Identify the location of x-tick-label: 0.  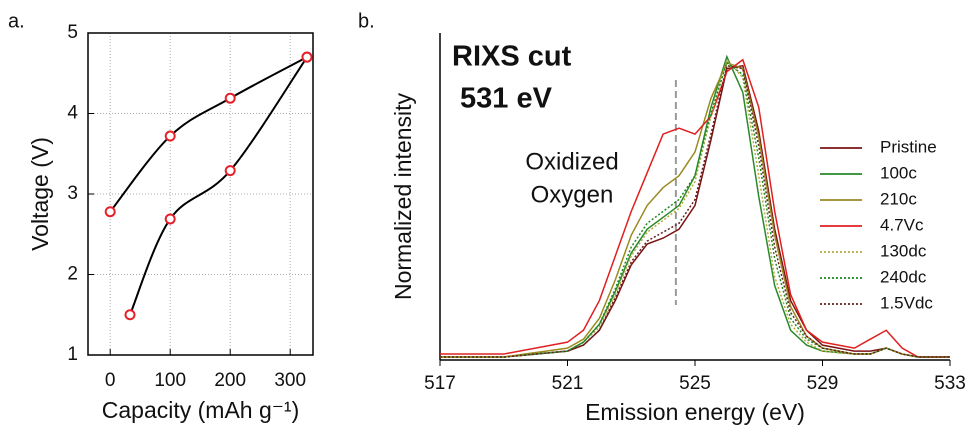
(110, 380).